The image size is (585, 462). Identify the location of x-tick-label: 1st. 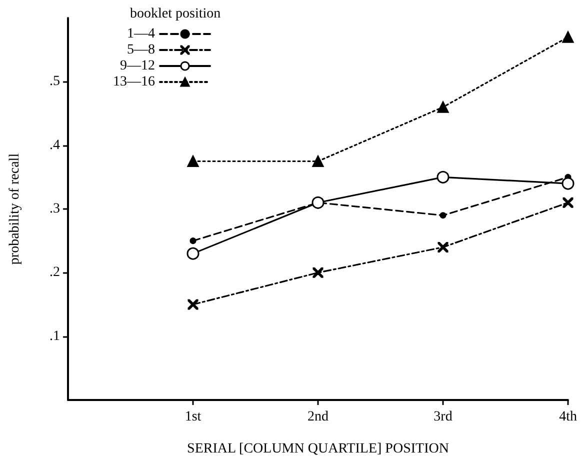
(193, 417).